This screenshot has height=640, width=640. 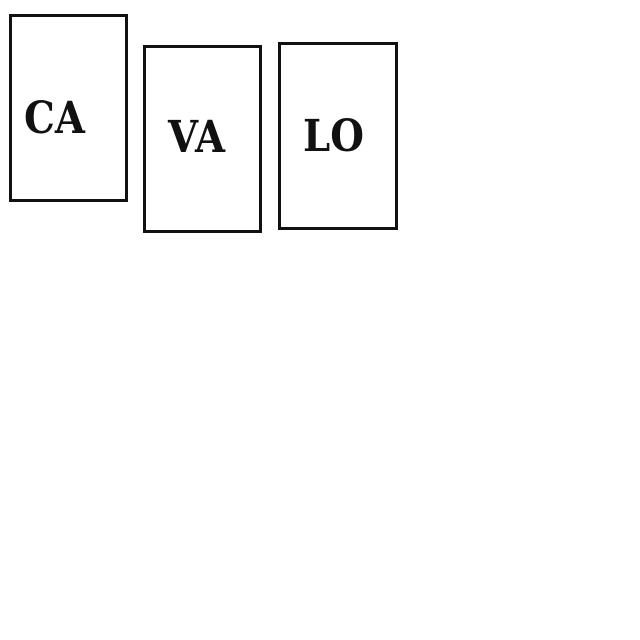 I want to click on letter-card: LO, so click(x=338, y=136).